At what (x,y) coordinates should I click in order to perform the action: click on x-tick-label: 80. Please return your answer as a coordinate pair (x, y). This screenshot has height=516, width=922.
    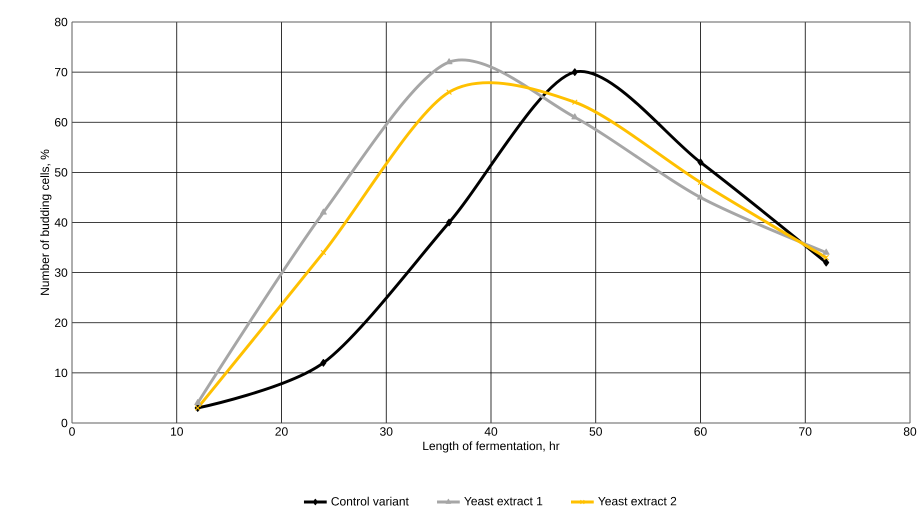
    Looking at the image, I should click on (910, 431).